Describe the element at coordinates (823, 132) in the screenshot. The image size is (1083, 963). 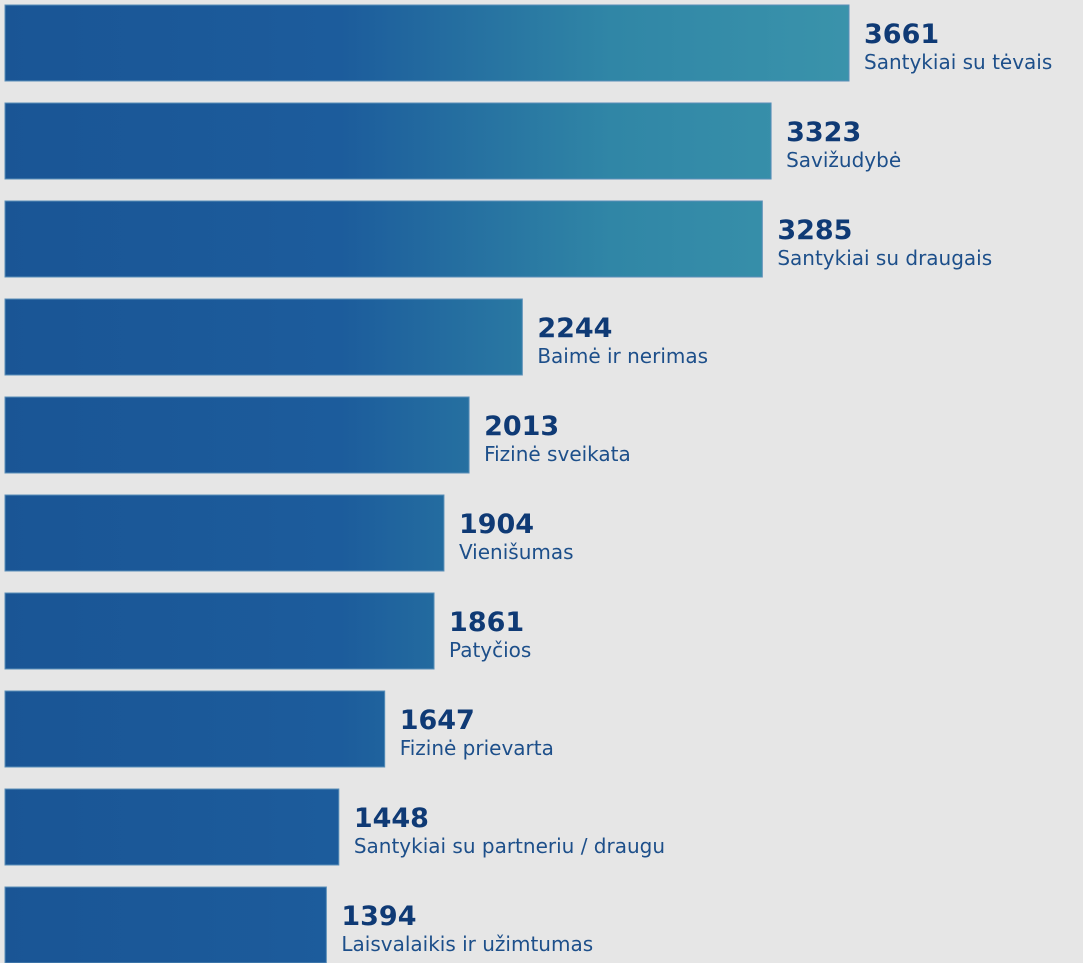
I see `value-label: 3323` at that location.